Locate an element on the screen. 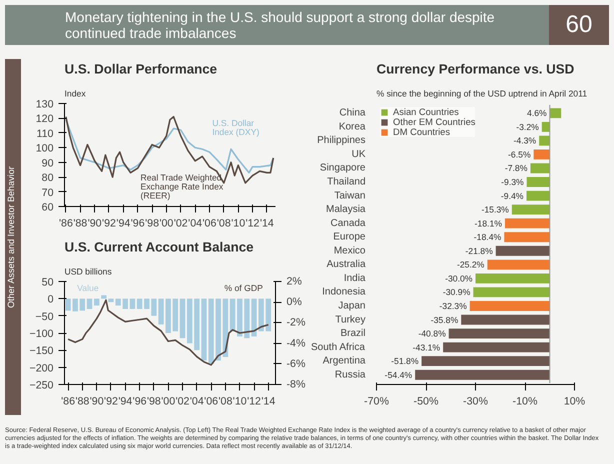 The image size is (614, 464). legend-label: Asian Countries is located at coordinates (426, 112).